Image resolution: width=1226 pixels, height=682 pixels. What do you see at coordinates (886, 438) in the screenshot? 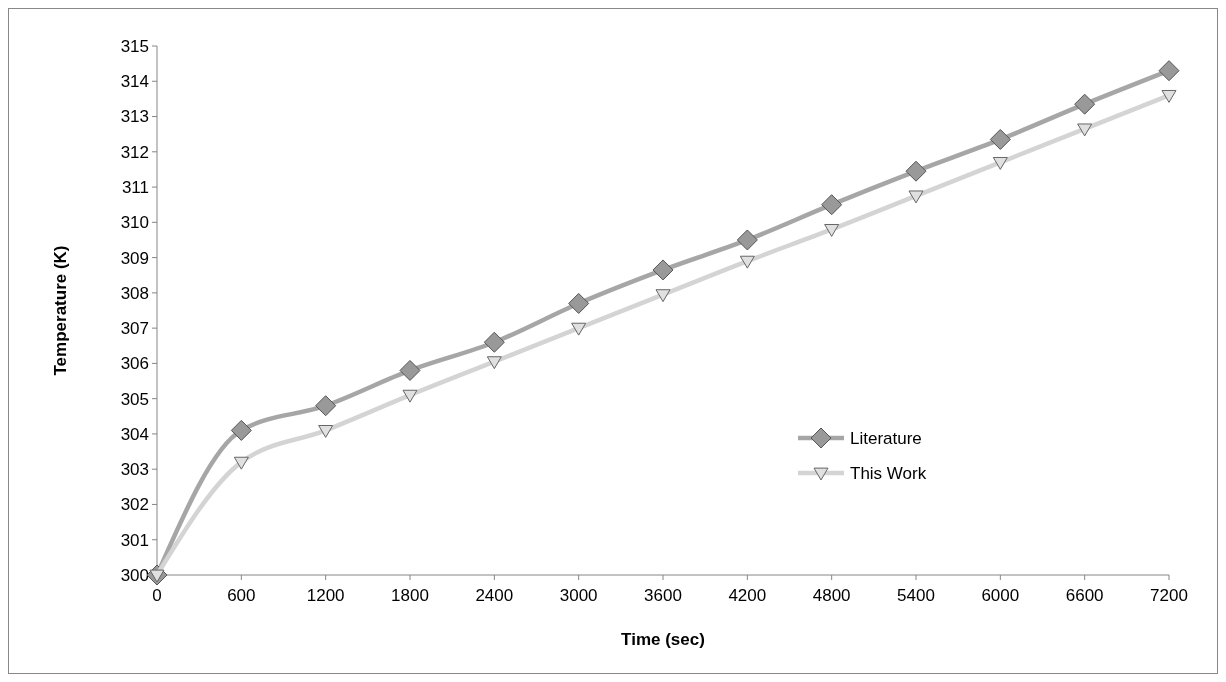
I see `legend-label: Literature` at bounding box center [886, 438].